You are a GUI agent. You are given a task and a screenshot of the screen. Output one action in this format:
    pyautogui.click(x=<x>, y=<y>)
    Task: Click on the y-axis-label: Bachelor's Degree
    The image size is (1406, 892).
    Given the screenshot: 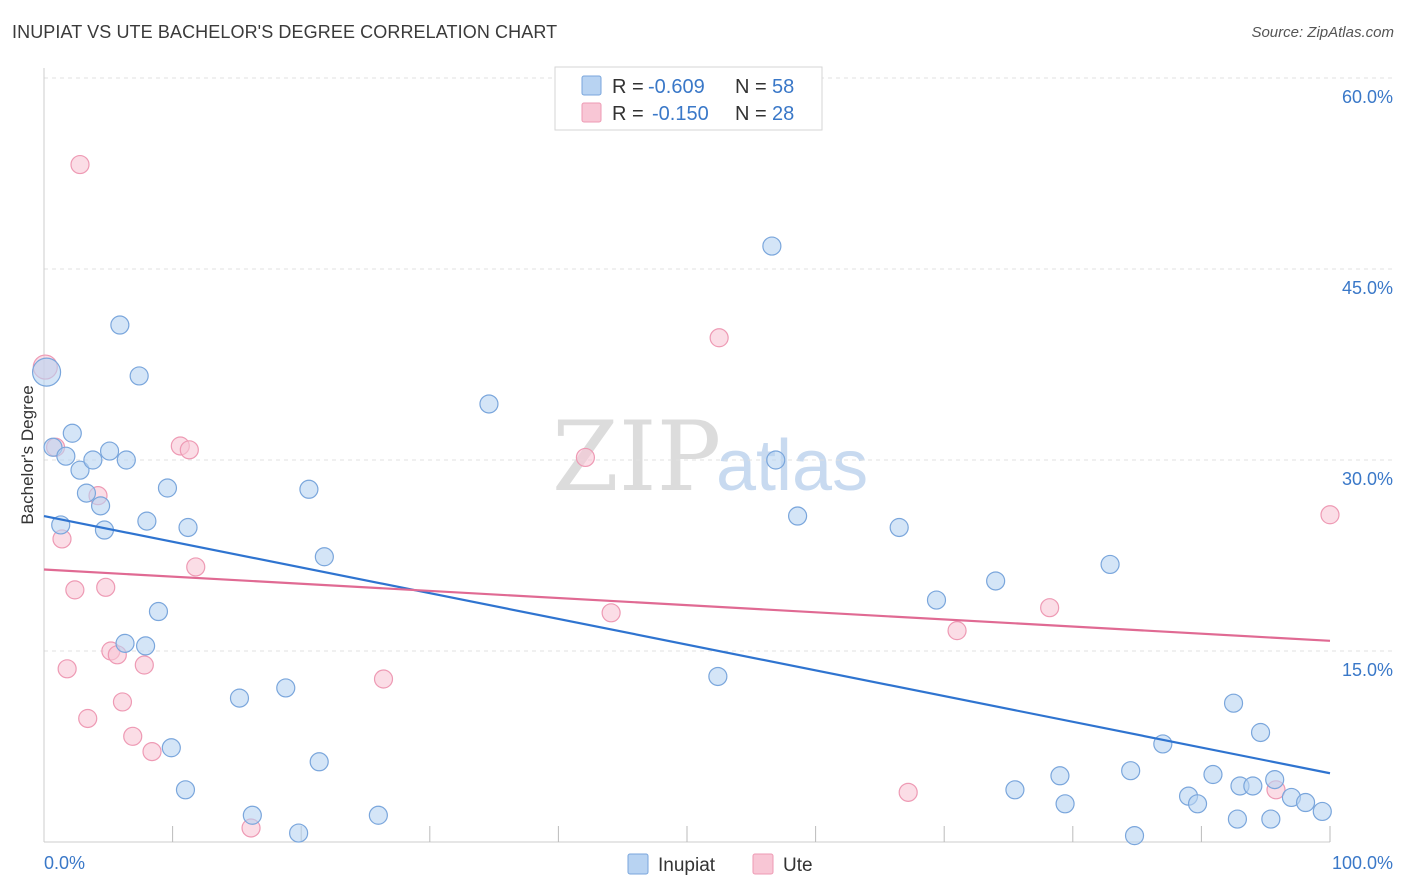 What is the action you would take?
    pyautogui.click(x=27, y=454)
    